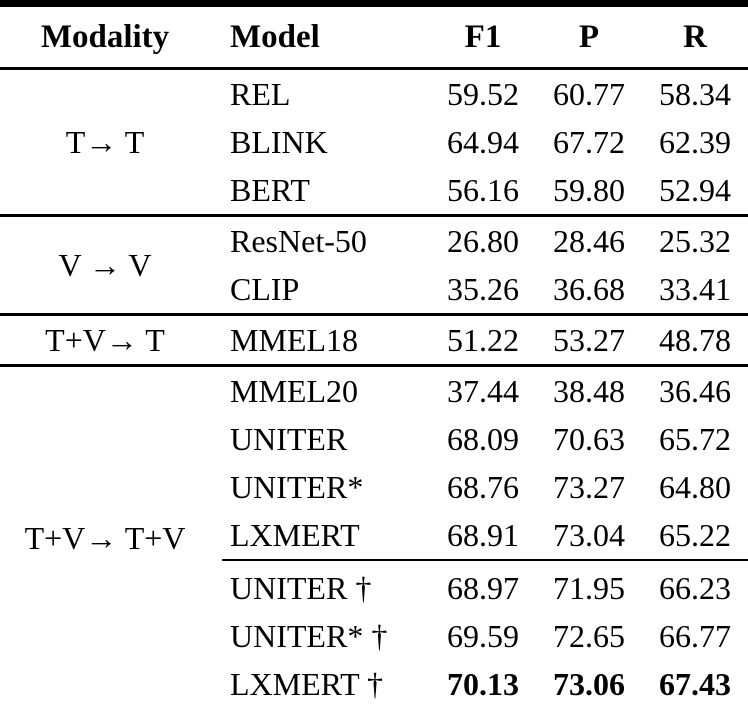  Describe the element at coordinates (483, 36) in the screenshot. I see `col-header-f1: F1` at that location.